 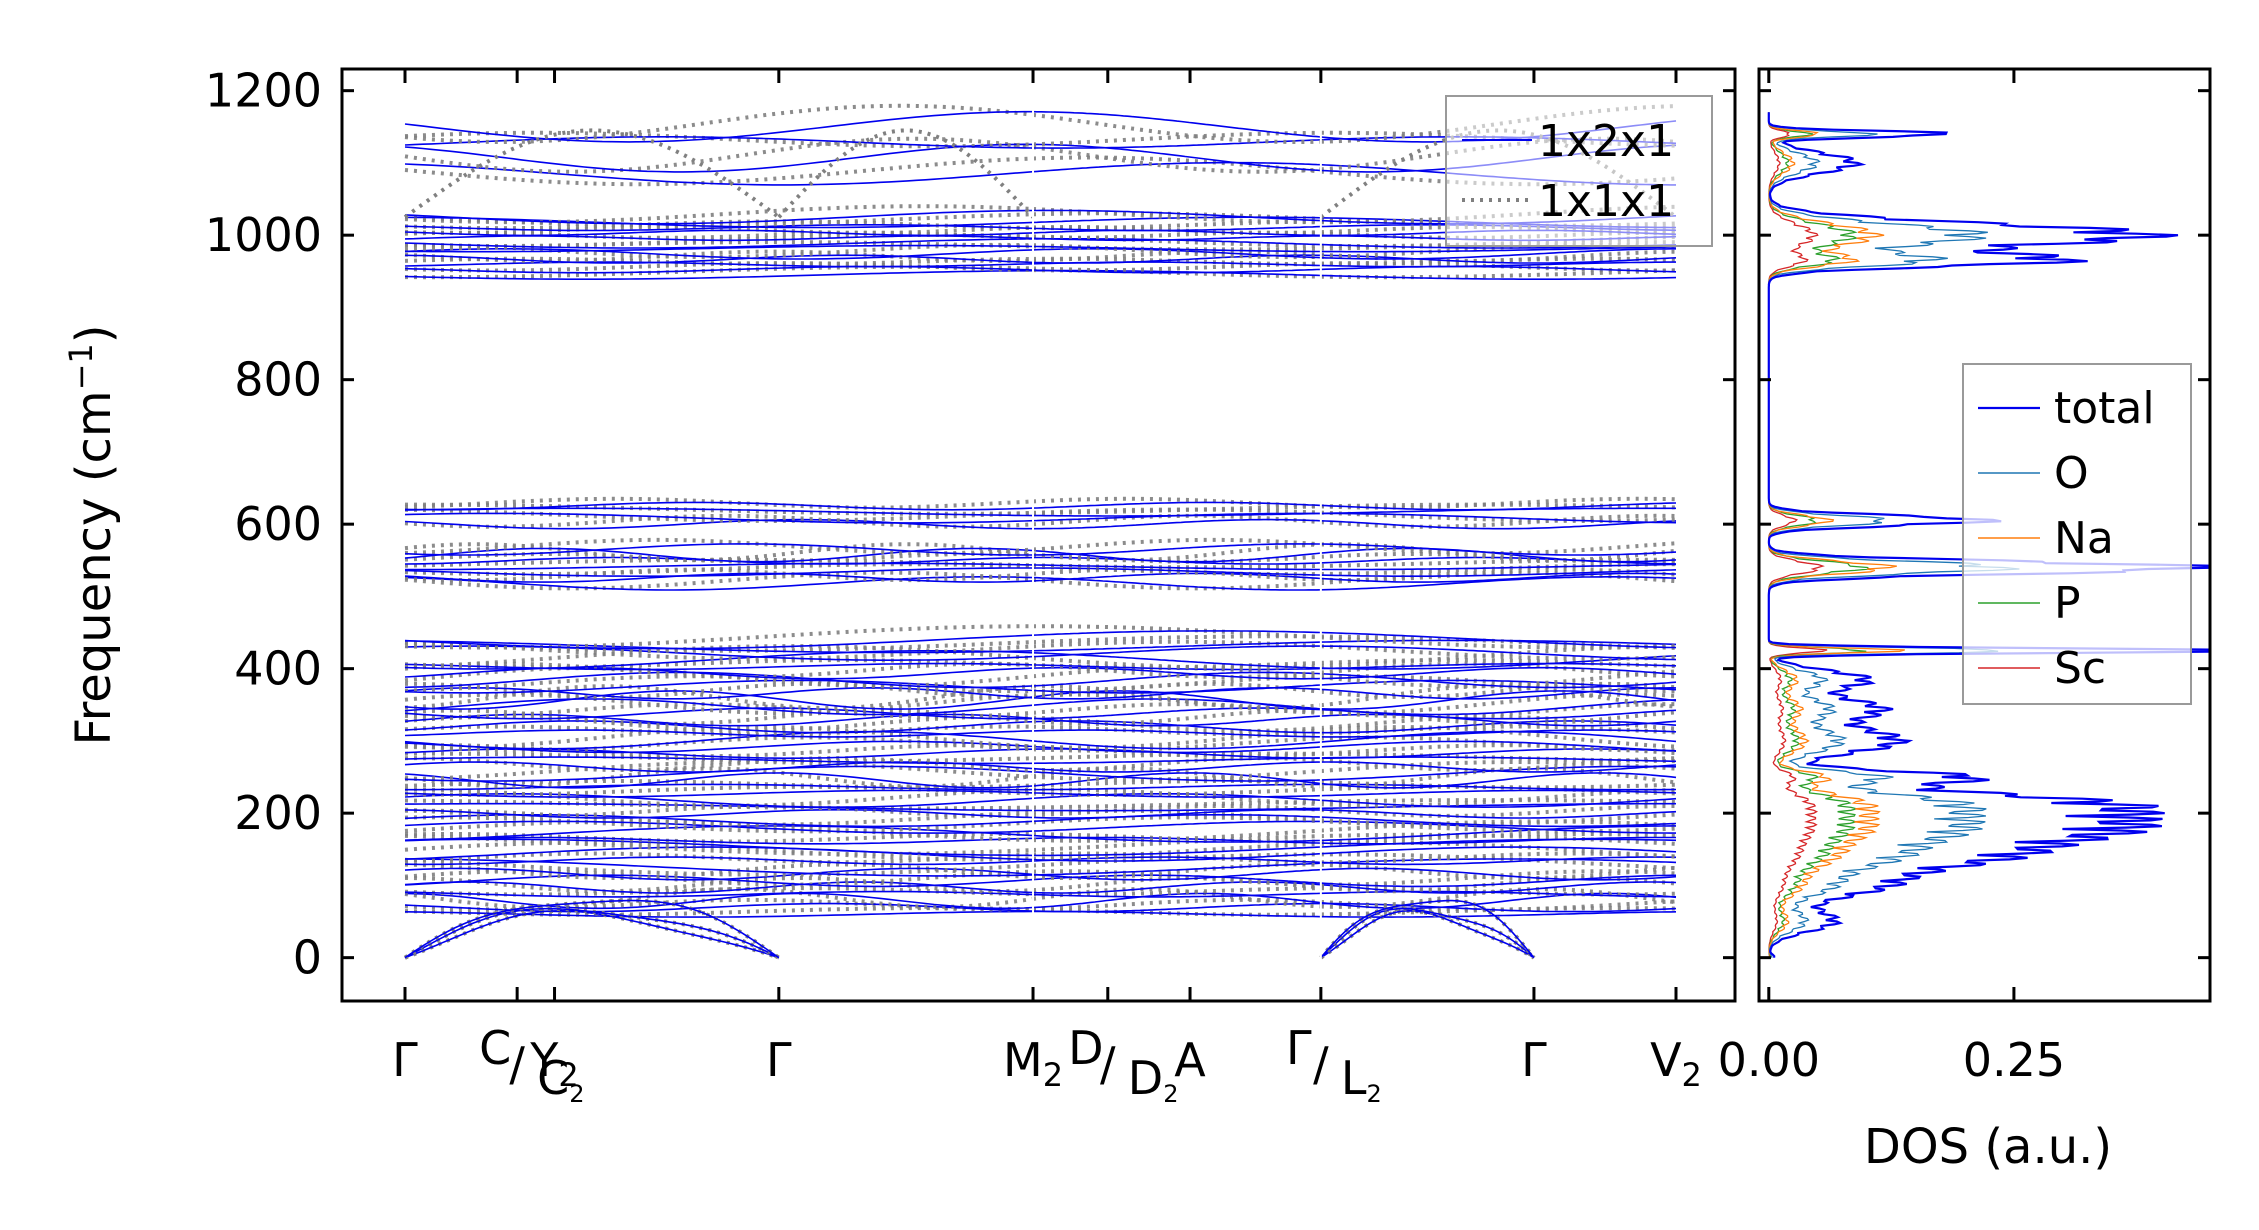 I want to click on band-1x1x1-g3-b5-s0, so click(x=719, y=552).